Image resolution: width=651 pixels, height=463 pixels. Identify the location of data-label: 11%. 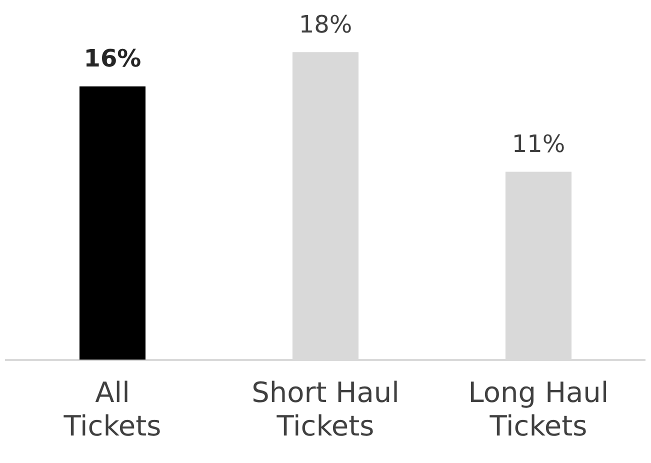
(539, 144).